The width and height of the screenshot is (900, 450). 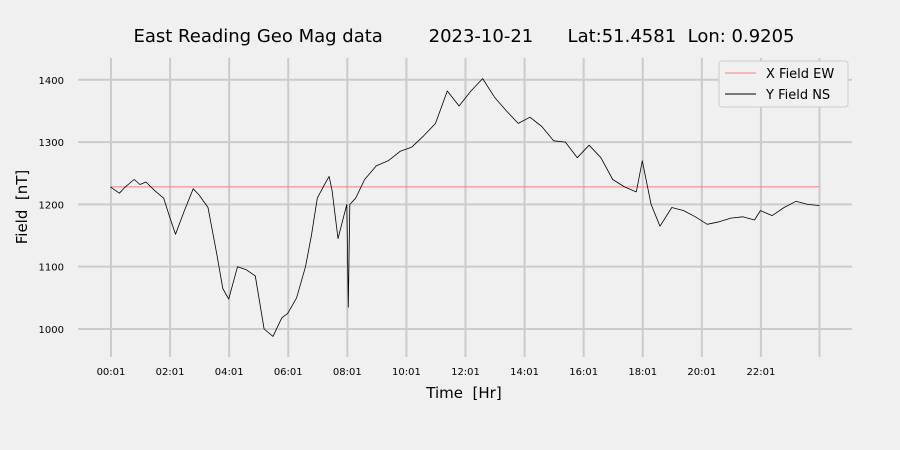 What do you see at coordinates (51, 268) in the screenshot?
I see `y-tick-label: 1100` at bounding box center [51, 268].